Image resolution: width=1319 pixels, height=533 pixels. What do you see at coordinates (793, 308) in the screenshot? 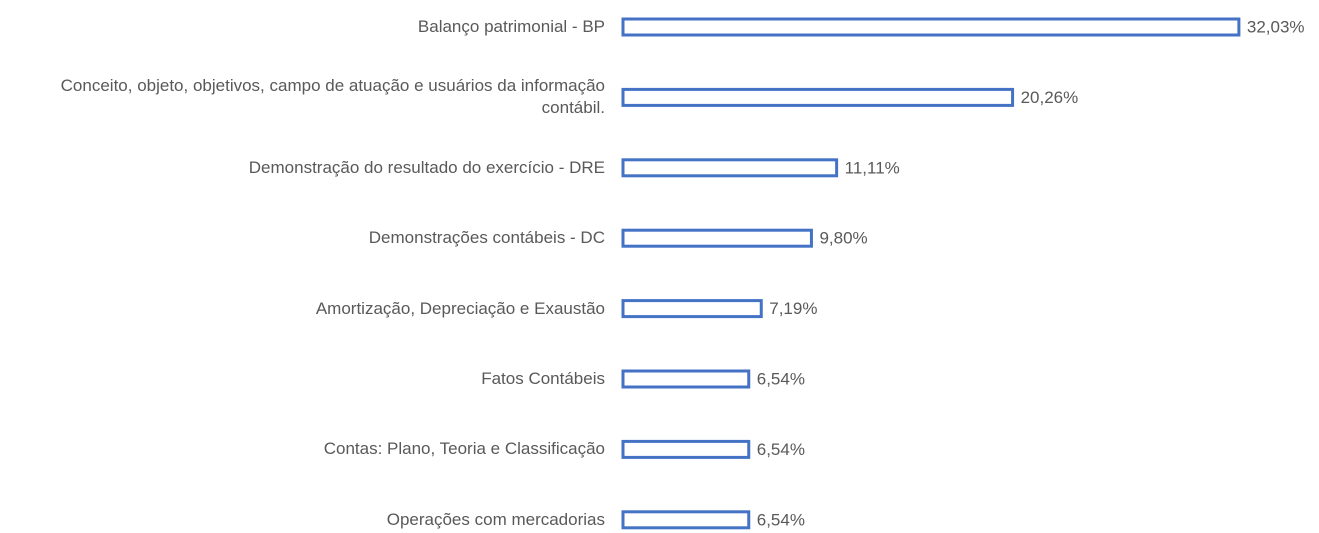
I see `data-label: 7,19%` at bounding box center [793, 308].